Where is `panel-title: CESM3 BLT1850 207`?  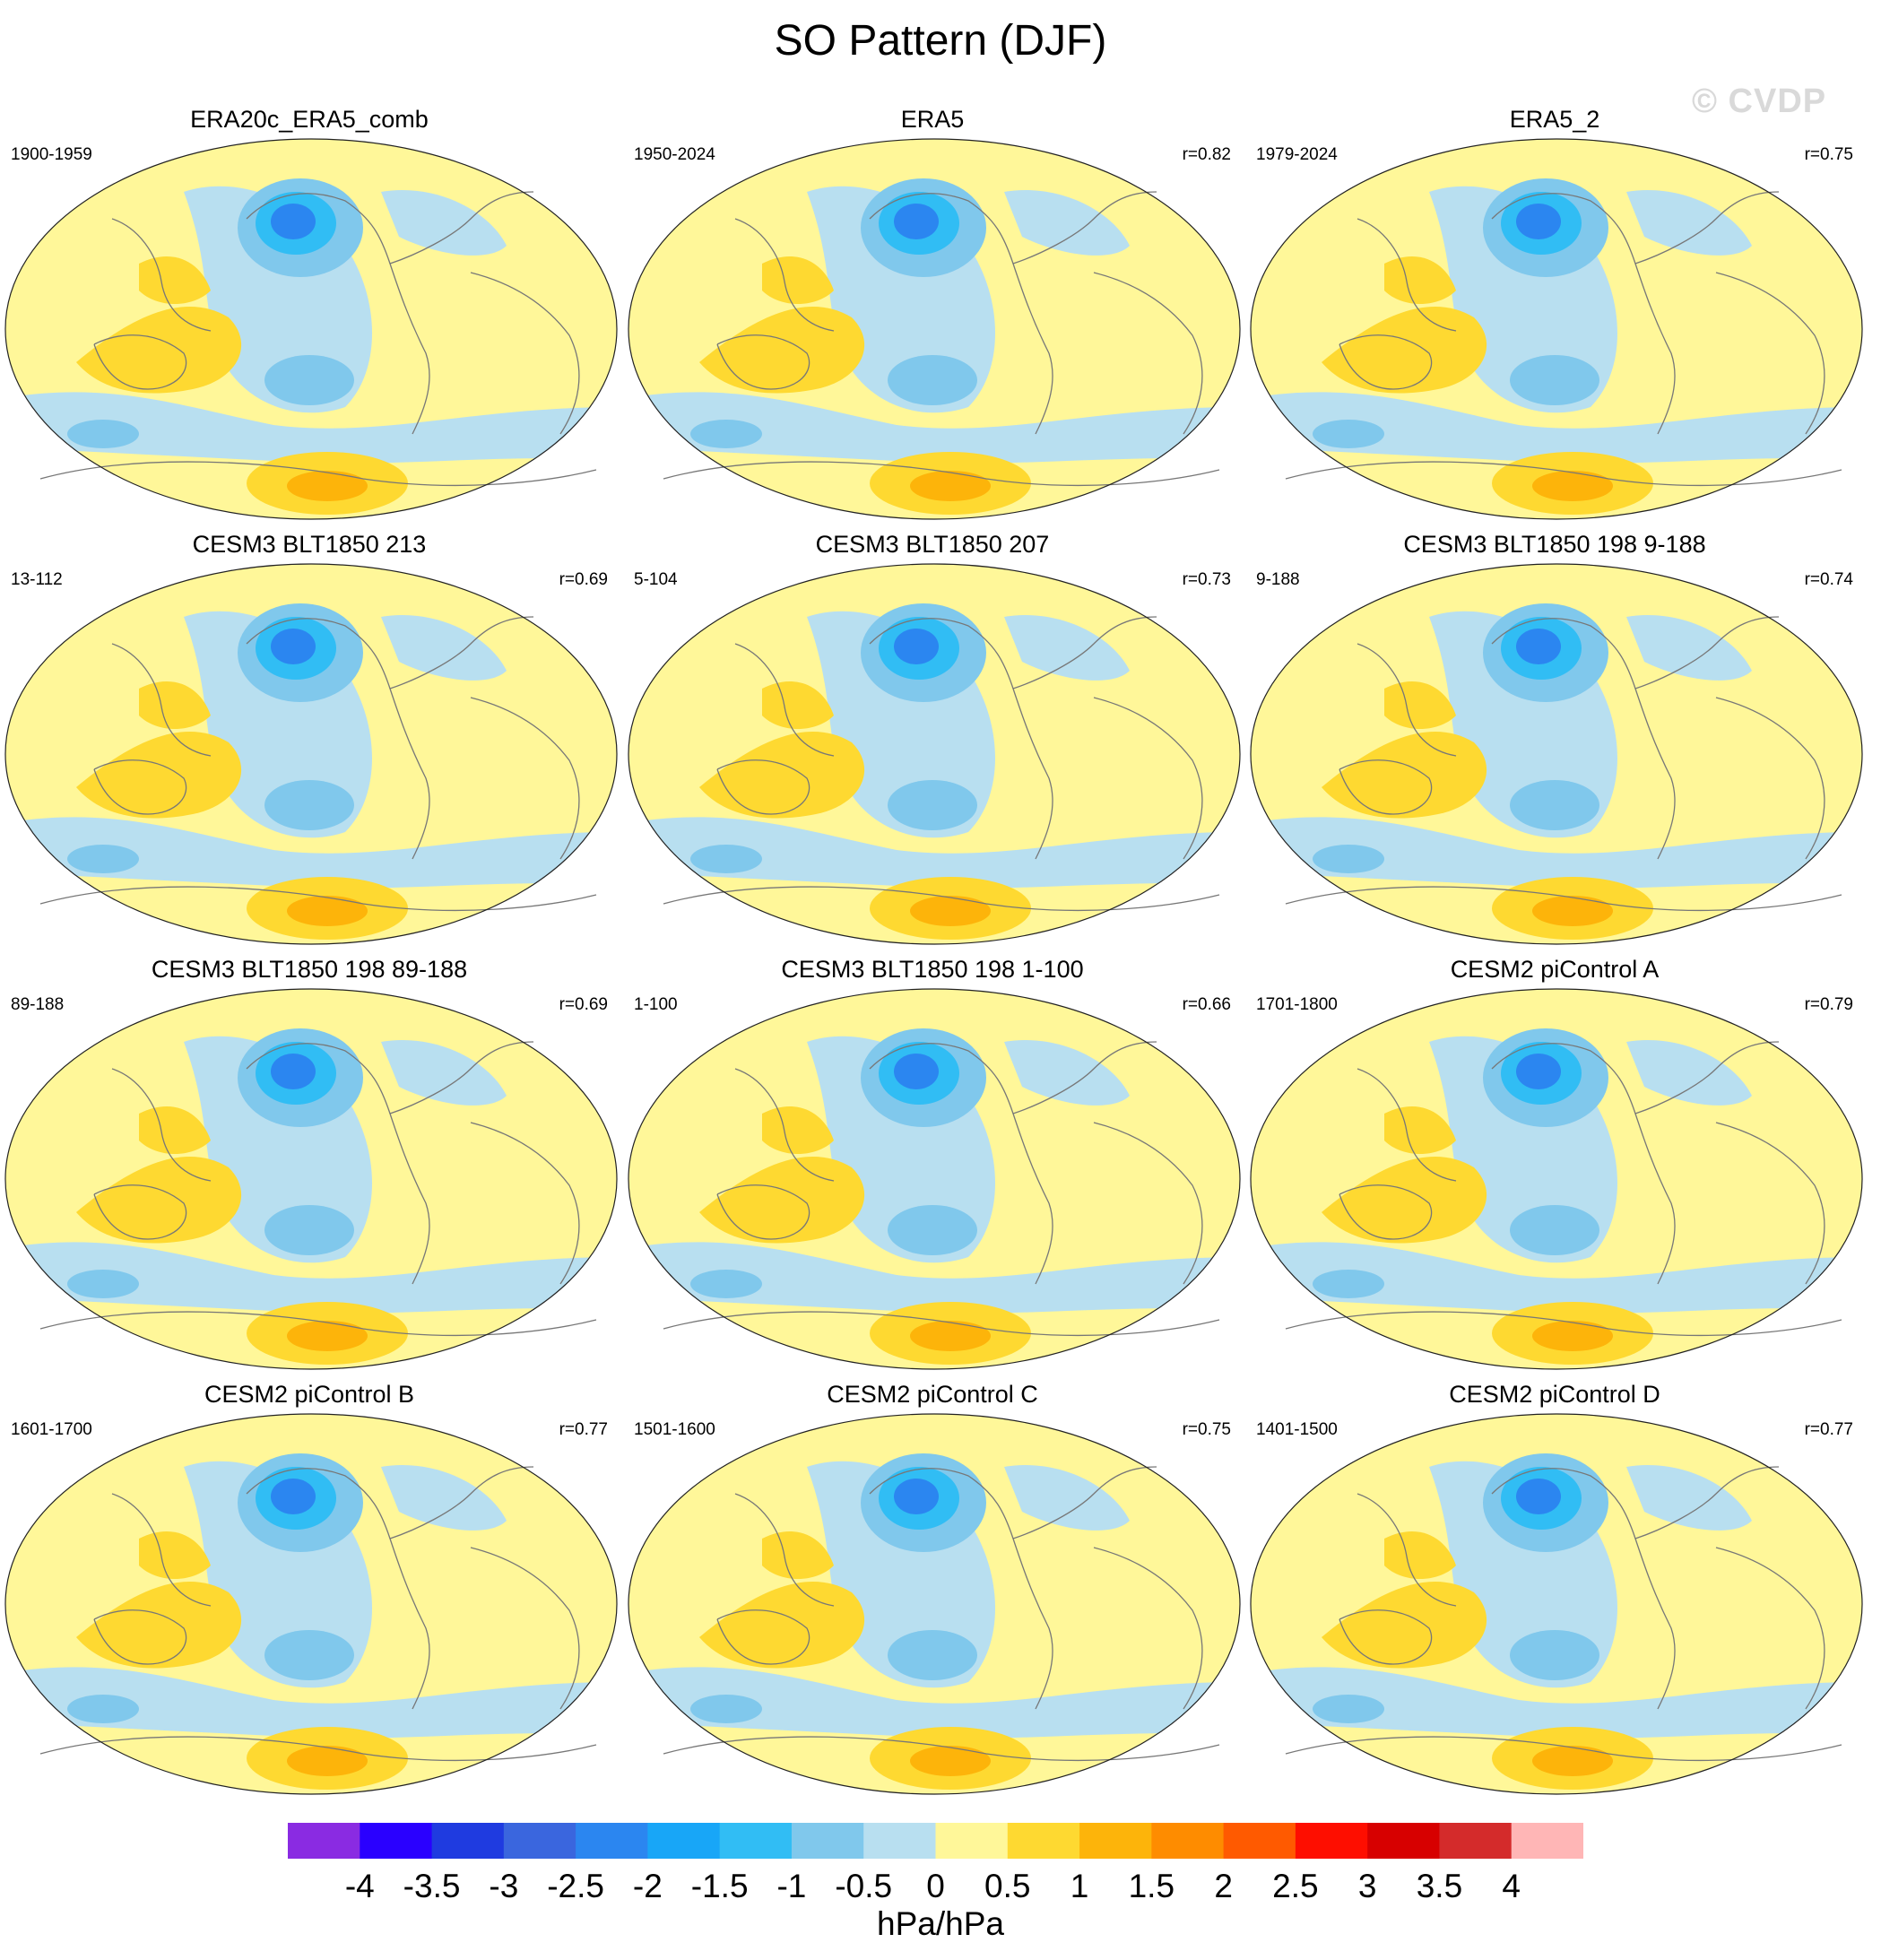 panel-title: CESM3 BLT1850 207 is located at coordinates (932, 544).